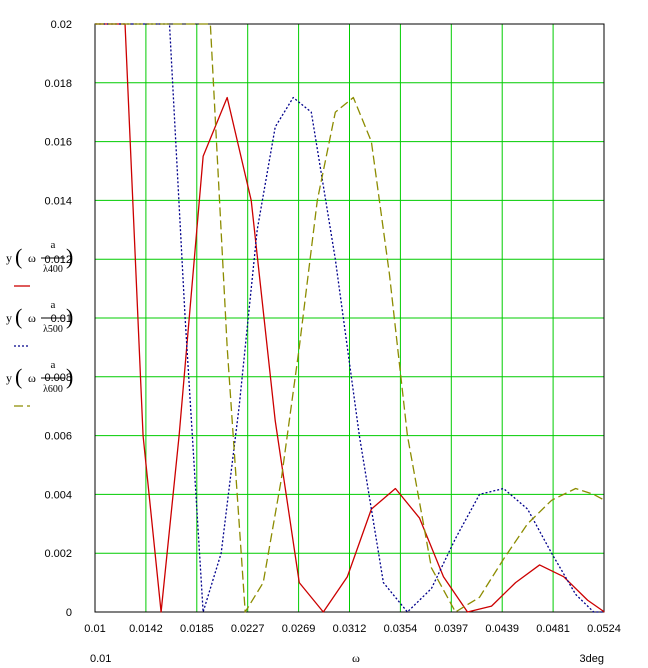 The width and height of the screenshot is (648, 668). Describe the element at coordinates (502, 629) in the screenshot. I see `x-tick-label: 0.0439` at that location.